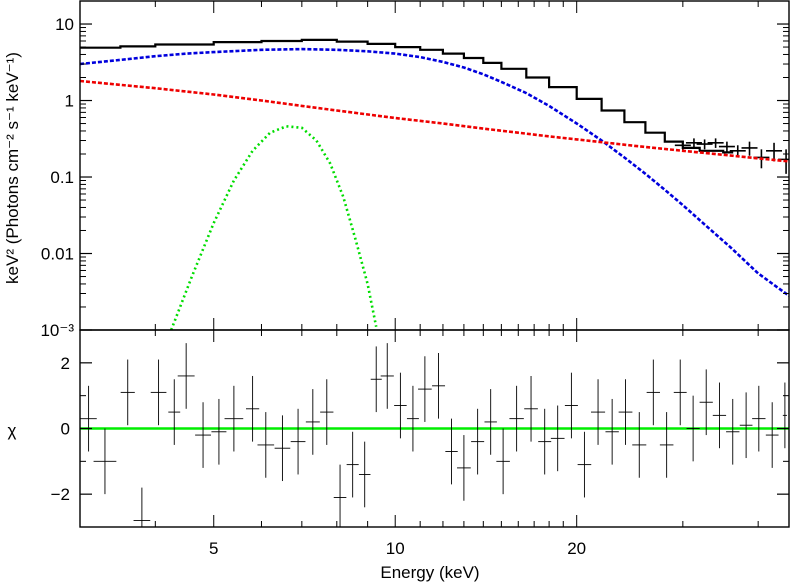  Describe the element at coordinates (60, 494) in the screenshot. I see `chi-tick-label: −2` at that location.